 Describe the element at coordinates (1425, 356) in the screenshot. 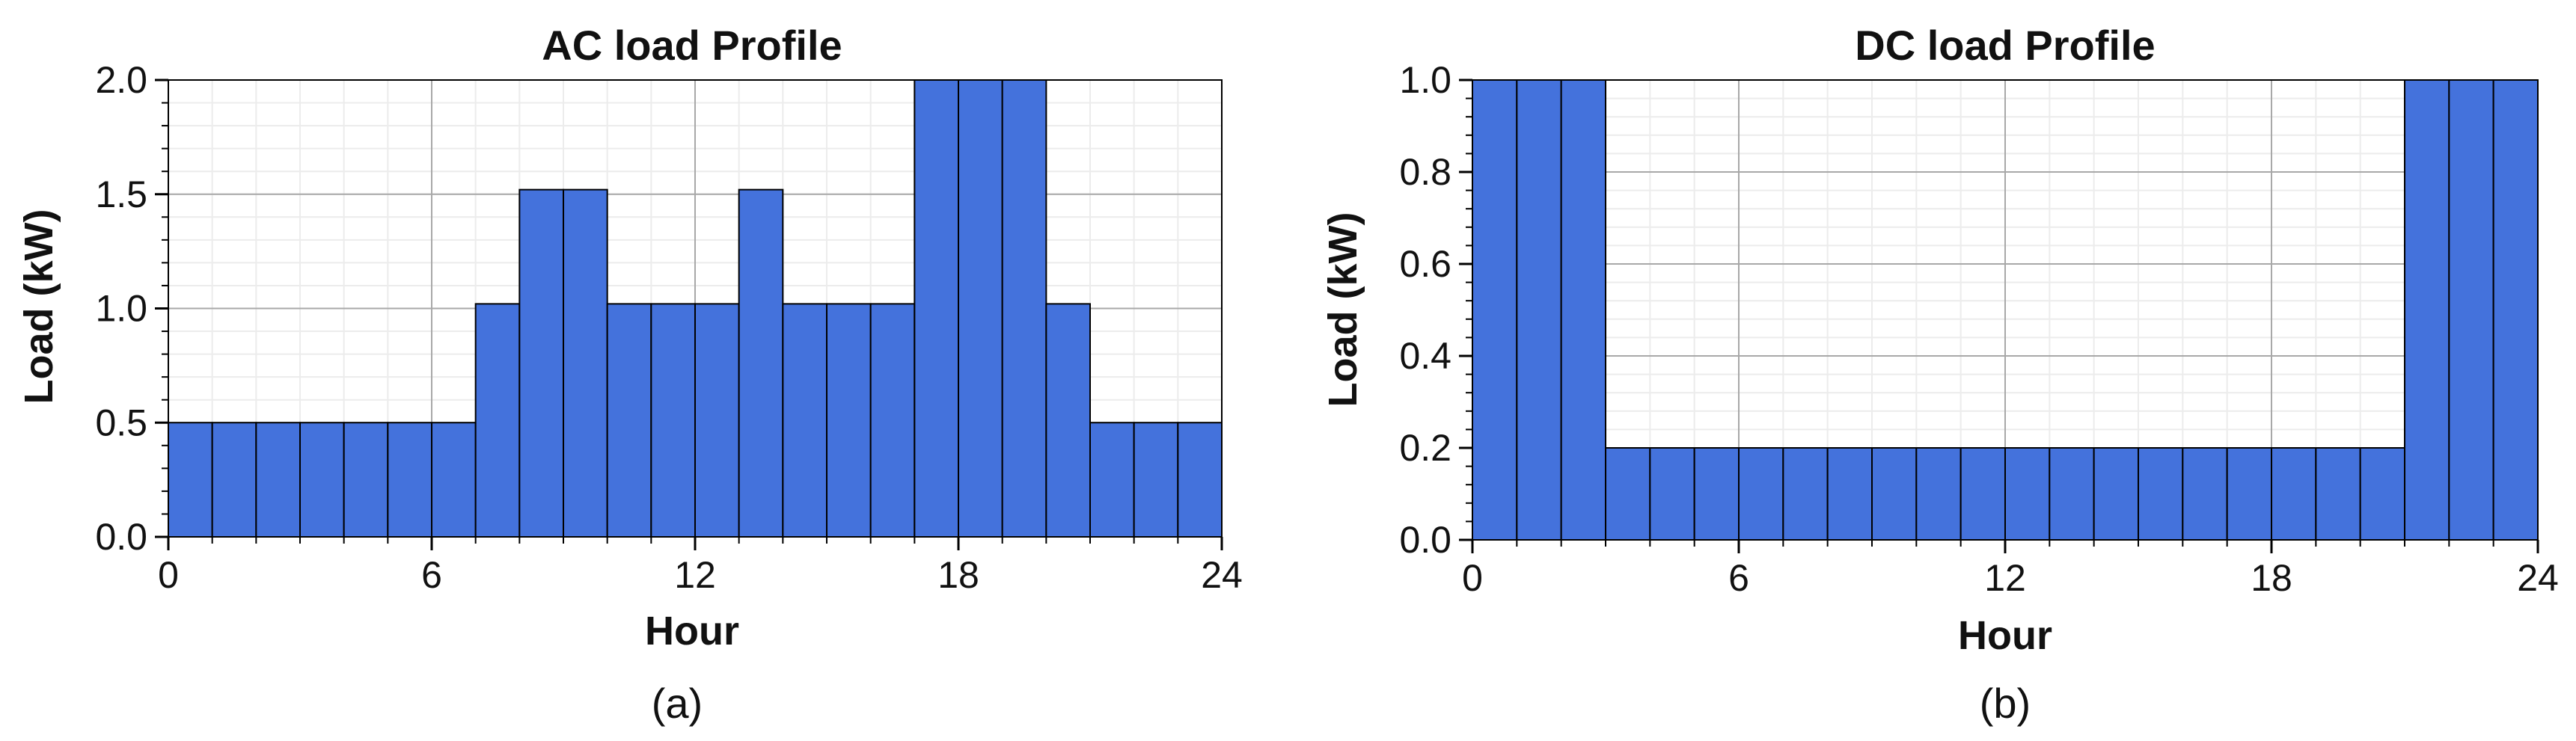

I see `y-tick-label: 0.4` at that location.